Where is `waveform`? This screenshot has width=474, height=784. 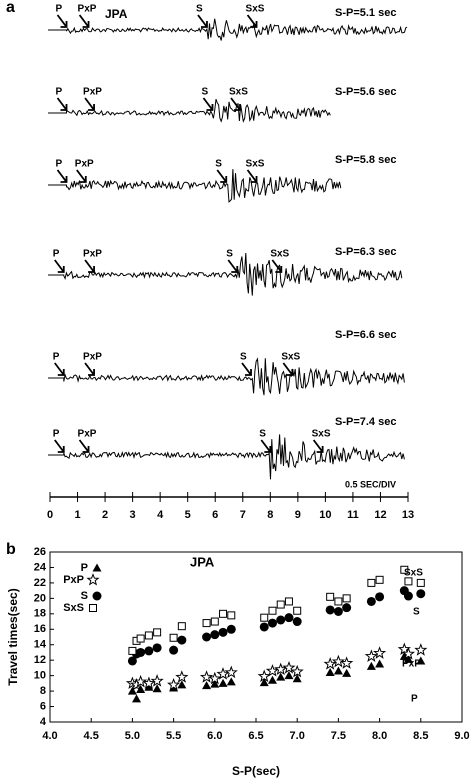 waveform is located at coordinates (226, 376).